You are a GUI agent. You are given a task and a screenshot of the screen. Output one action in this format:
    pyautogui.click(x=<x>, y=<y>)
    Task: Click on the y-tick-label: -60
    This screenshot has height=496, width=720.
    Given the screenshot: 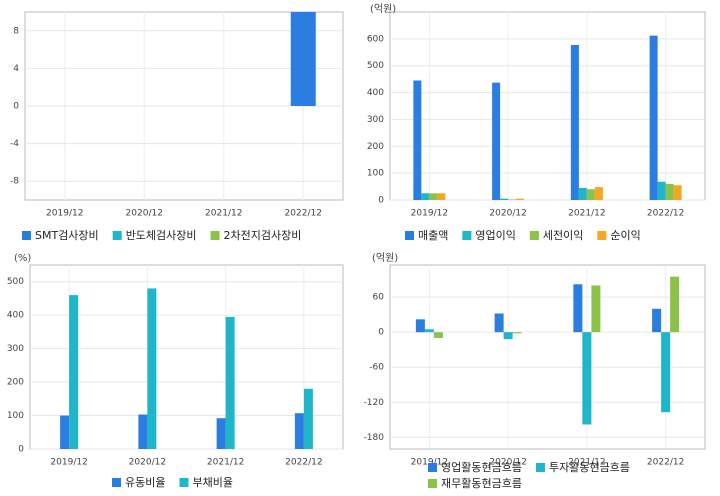 What is the action you would take?
    pyautogui.click(x=376, y=368)
    